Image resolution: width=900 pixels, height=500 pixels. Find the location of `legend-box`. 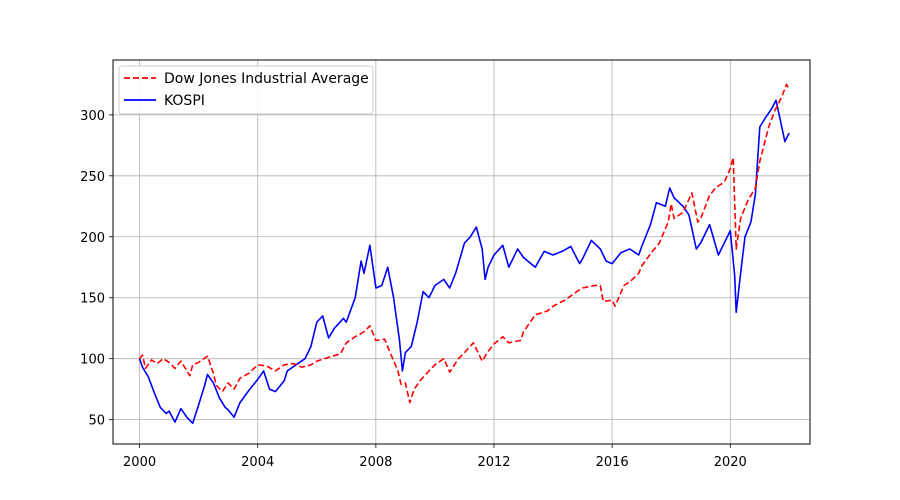

legend-box is located at coordinates (246, 90).